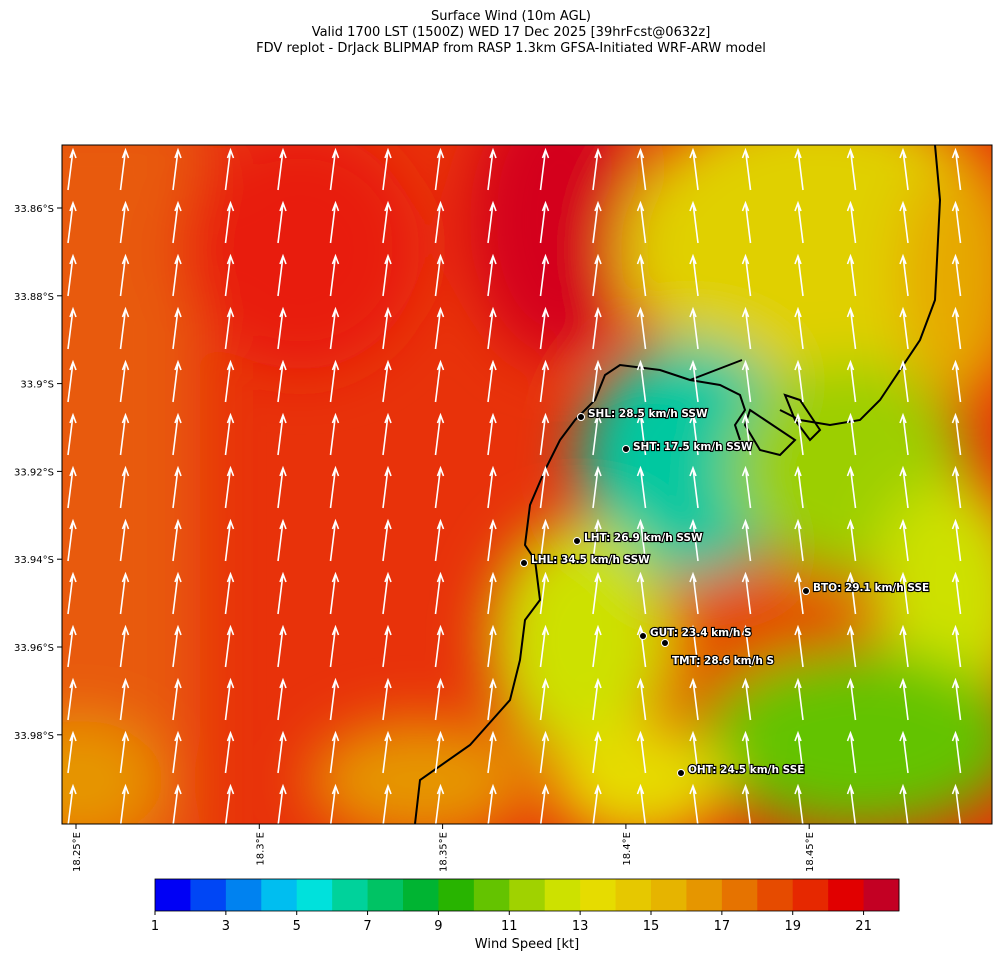 Image resolution: width=1001 pixels, height=962 pixels. Describe the element at coordinates (627, 849) in the screenshot. I see `lon-tick-label: 18.4°E` at that location.